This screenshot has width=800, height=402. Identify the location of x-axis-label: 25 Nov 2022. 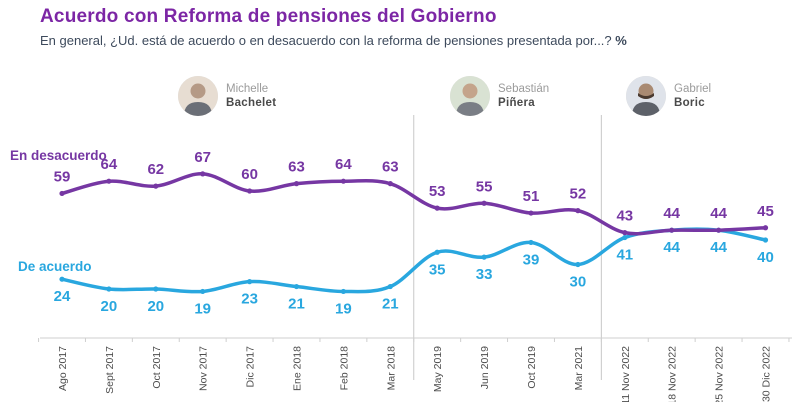
(720, 374).